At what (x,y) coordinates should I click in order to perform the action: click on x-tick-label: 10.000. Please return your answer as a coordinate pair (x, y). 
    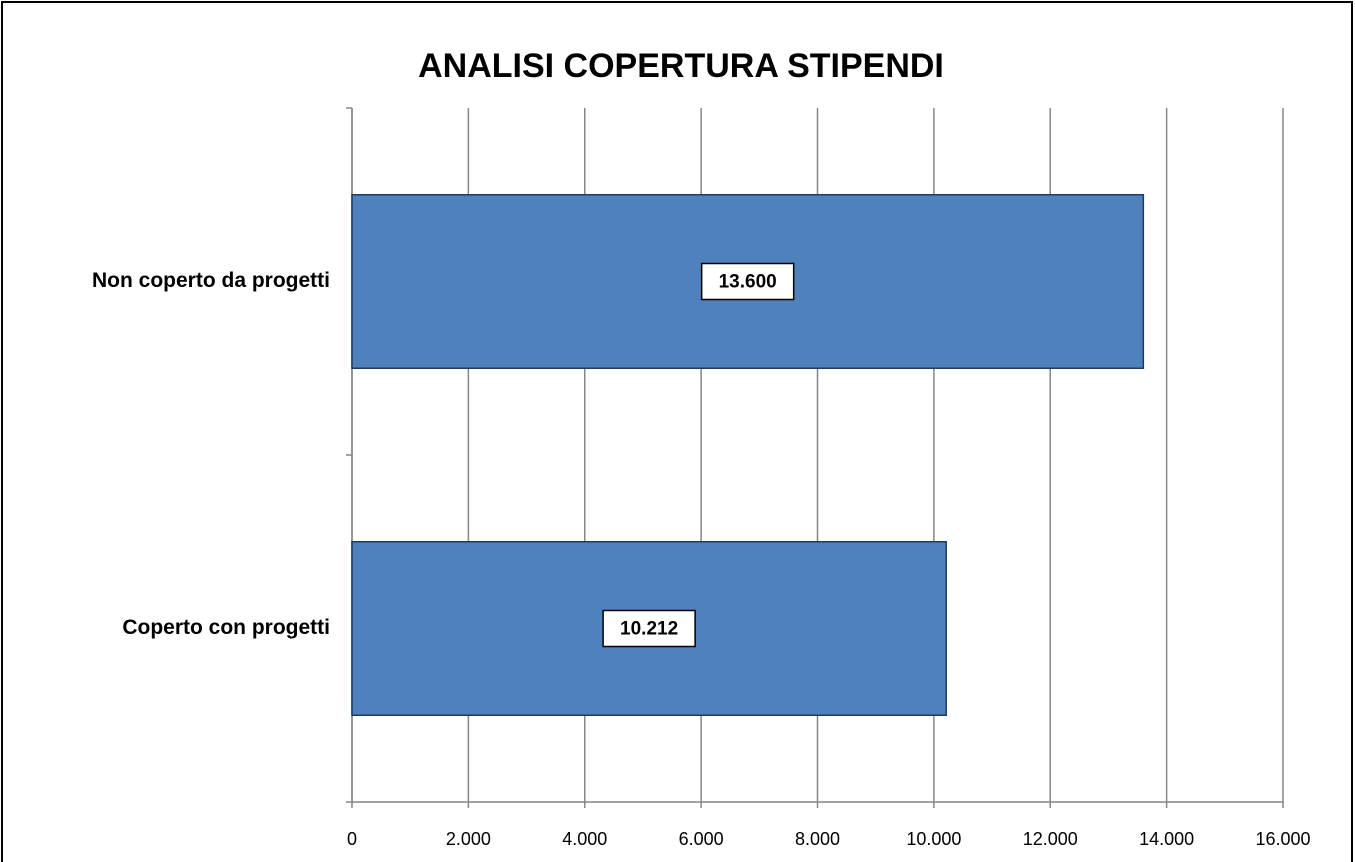
    Looking at the image, I should click on (933, 839).